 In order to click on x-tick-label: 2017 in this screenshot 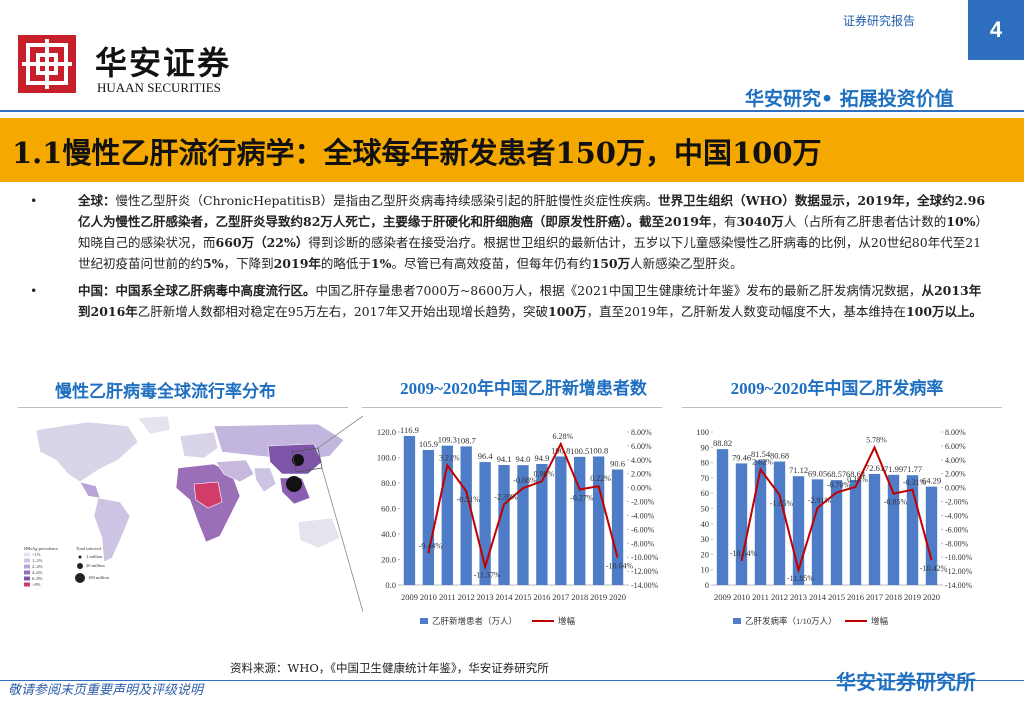, I will do `click(874, 597)`.